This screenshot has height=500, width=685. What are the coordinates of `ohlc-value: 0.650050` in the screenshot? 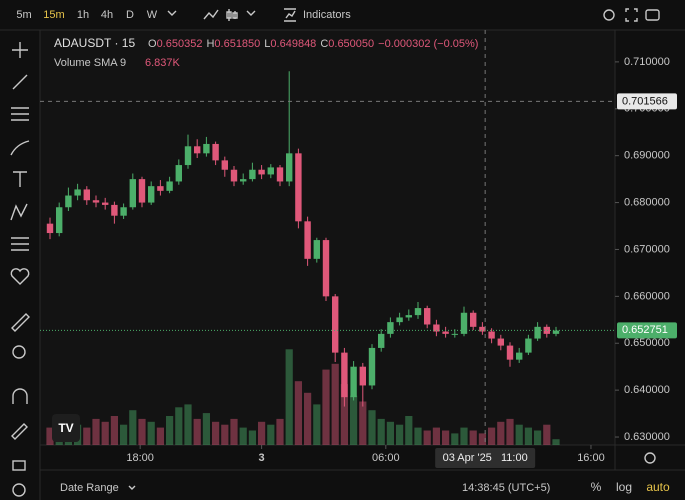 It's located at (351, 44).